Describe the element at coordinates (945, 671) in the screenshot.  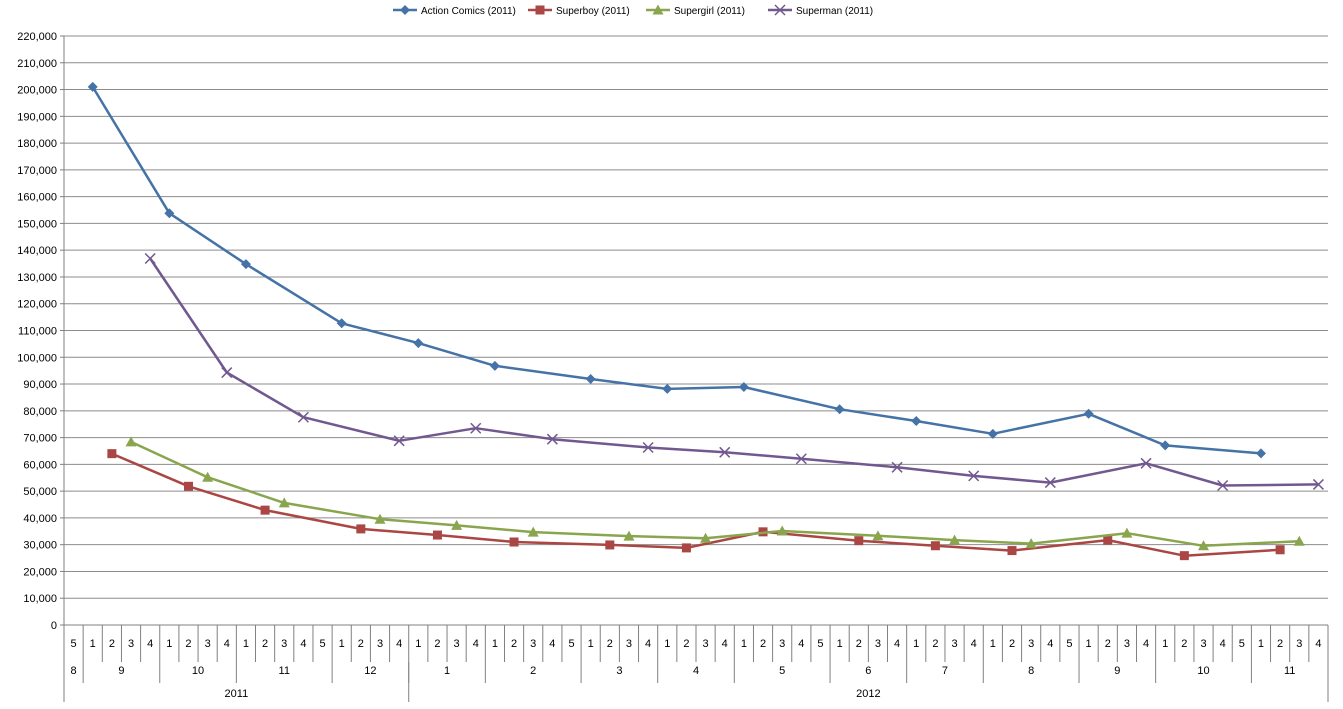
I see `month-label: 7` at that location.